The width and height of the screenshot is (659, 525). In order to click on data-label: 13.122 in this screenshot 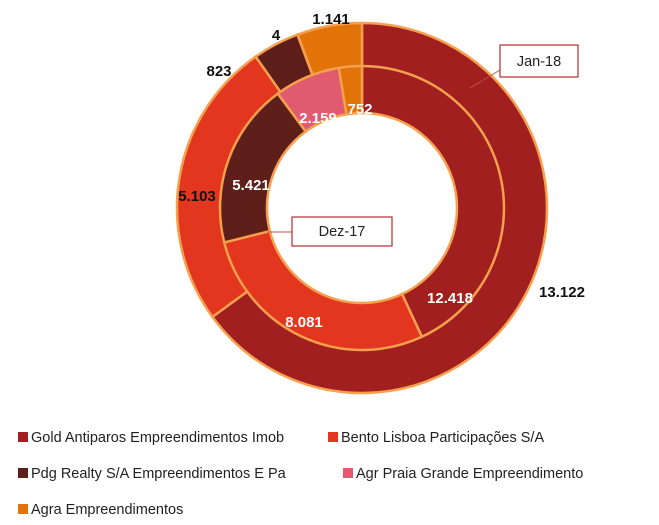, I will do `click(562, 292)`.